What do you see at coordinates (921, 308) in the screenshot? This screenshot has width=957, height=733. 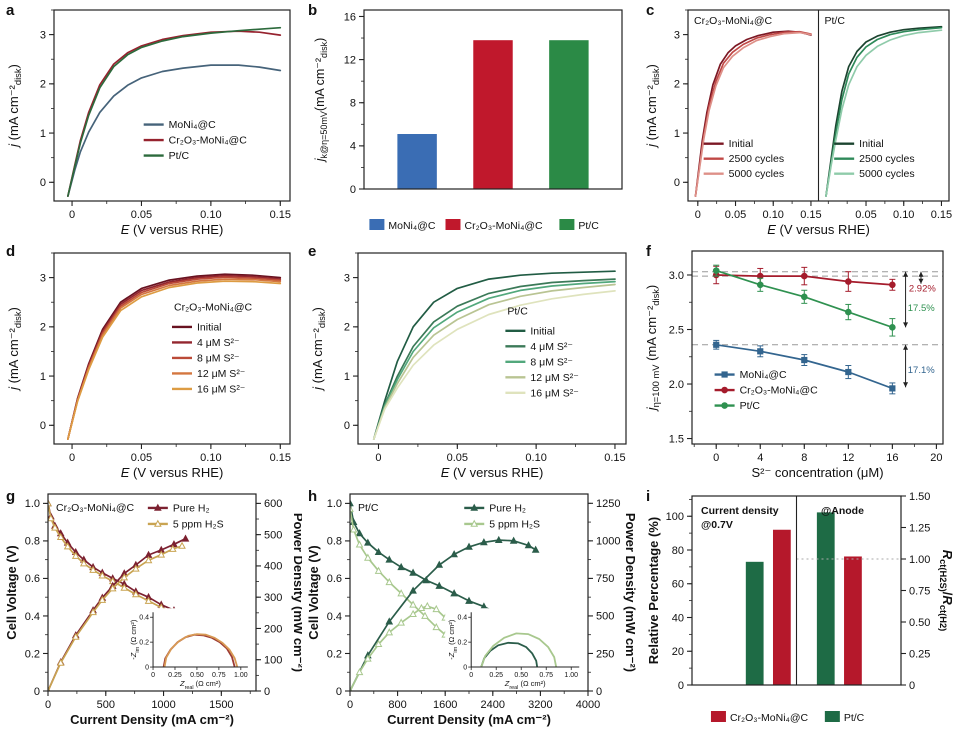 I see `svg-text: 17.5%` at bounding box center [921, 308].